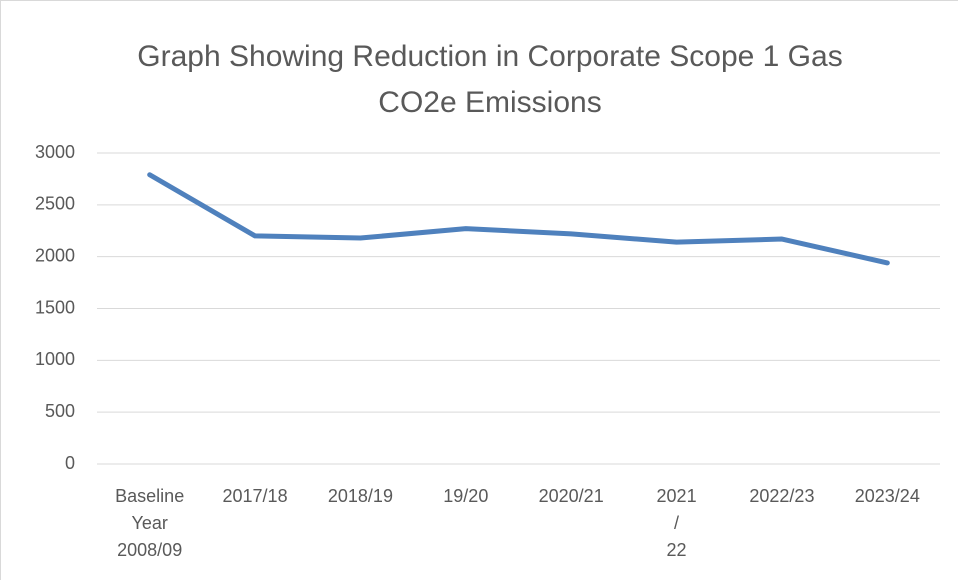 The width and height of the screenshot is (959, 581). Describe the element at coordinates (60, 411) in the screenshot. I see `y-tick-label: 500` at that location.